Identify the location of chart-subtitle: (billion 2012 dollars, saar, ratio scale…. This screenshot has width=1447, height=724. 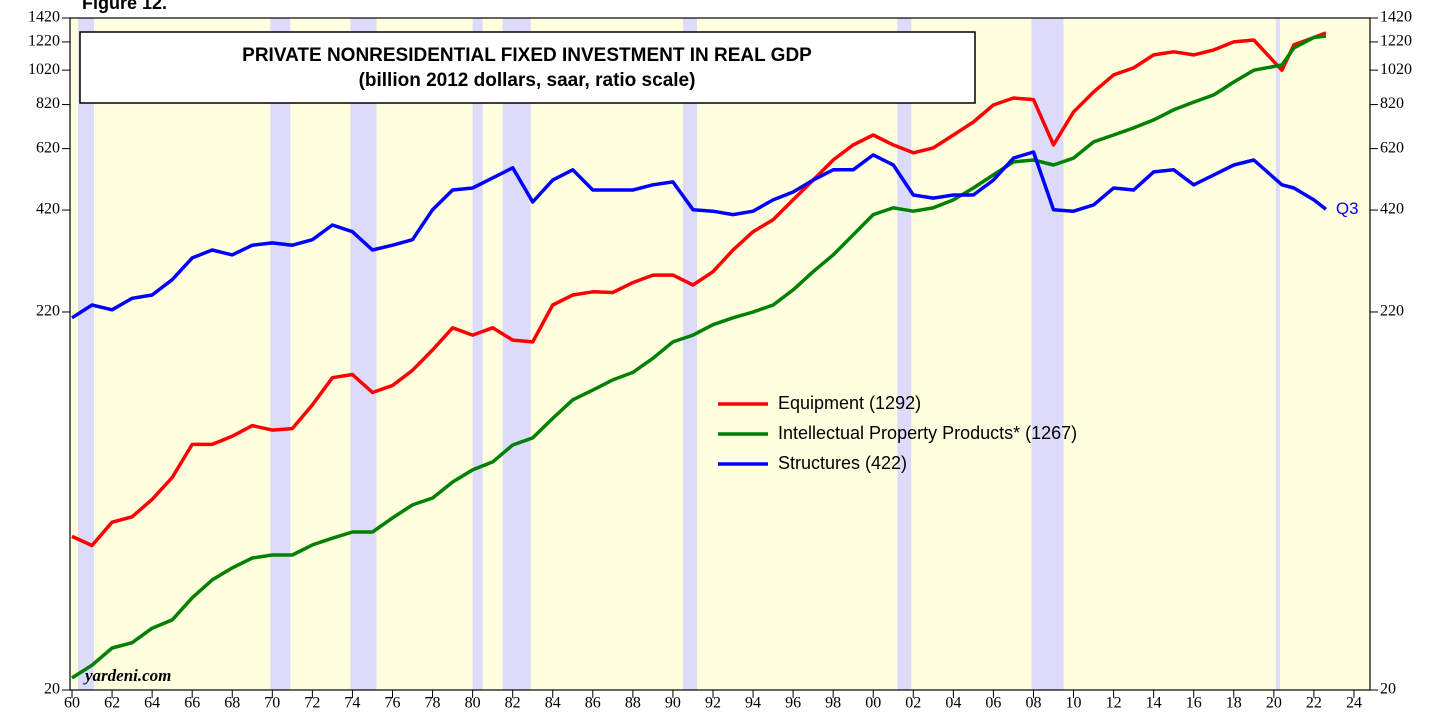
(527, 80).